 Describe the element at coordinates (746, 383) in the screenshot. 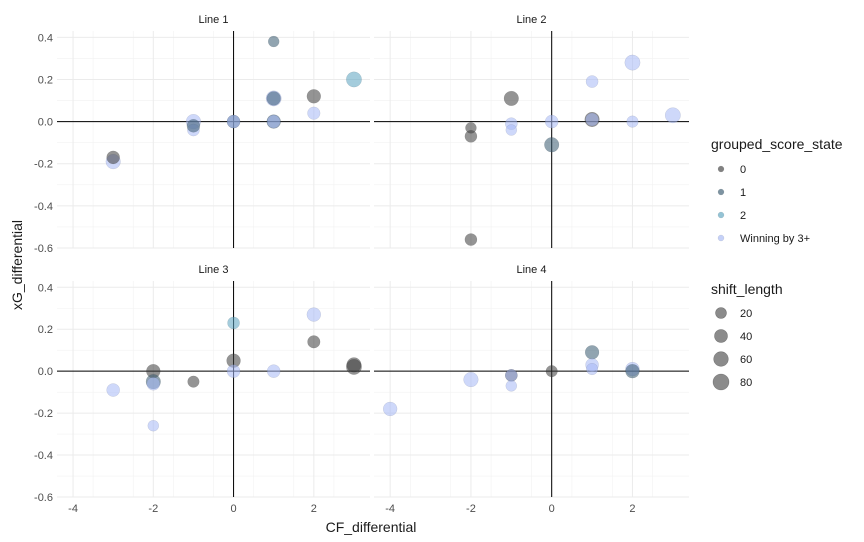

I see `size-legend-label: 80` at that location.